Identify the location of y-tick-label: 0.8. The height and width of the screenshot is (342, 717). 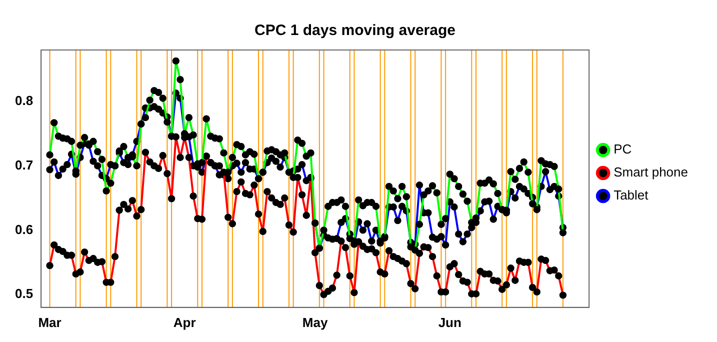
(24, 100).